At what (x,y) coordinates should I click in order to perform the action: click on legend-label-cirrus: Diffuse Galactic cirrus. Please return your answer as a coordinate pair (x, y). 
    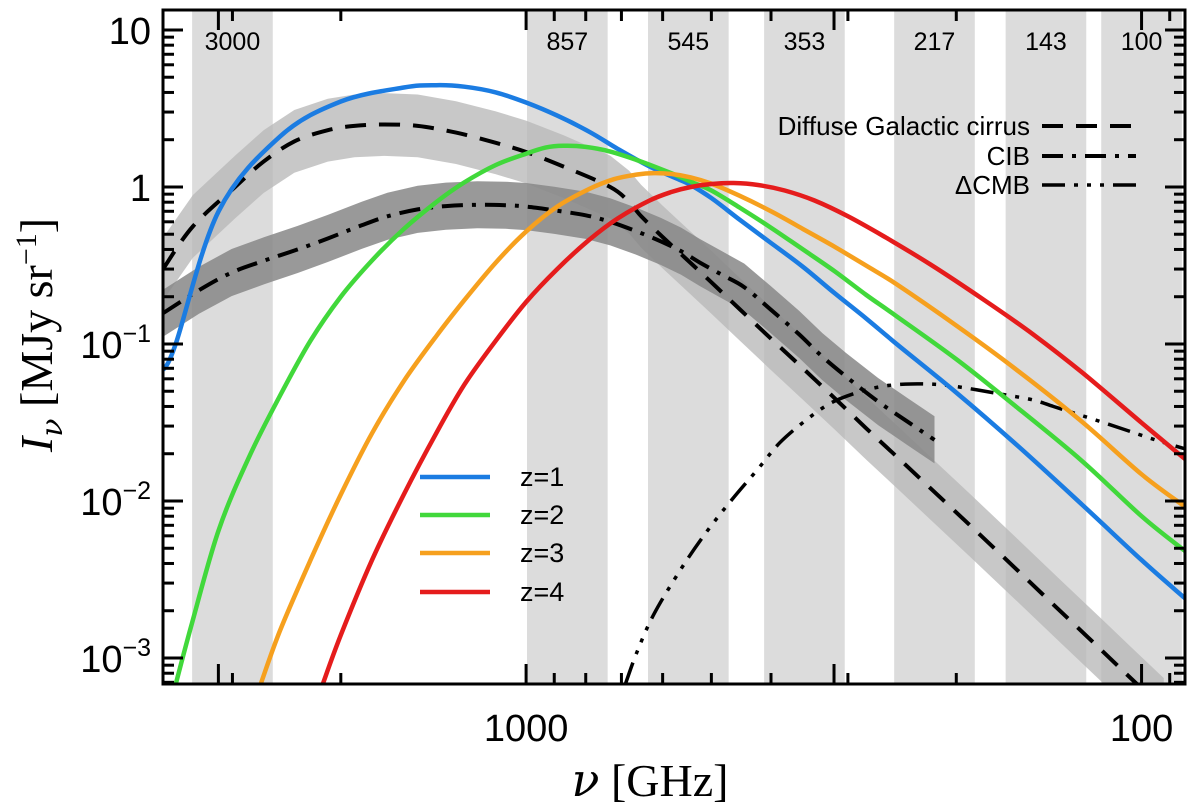
    Looking at the image, I should click on (904, 126).